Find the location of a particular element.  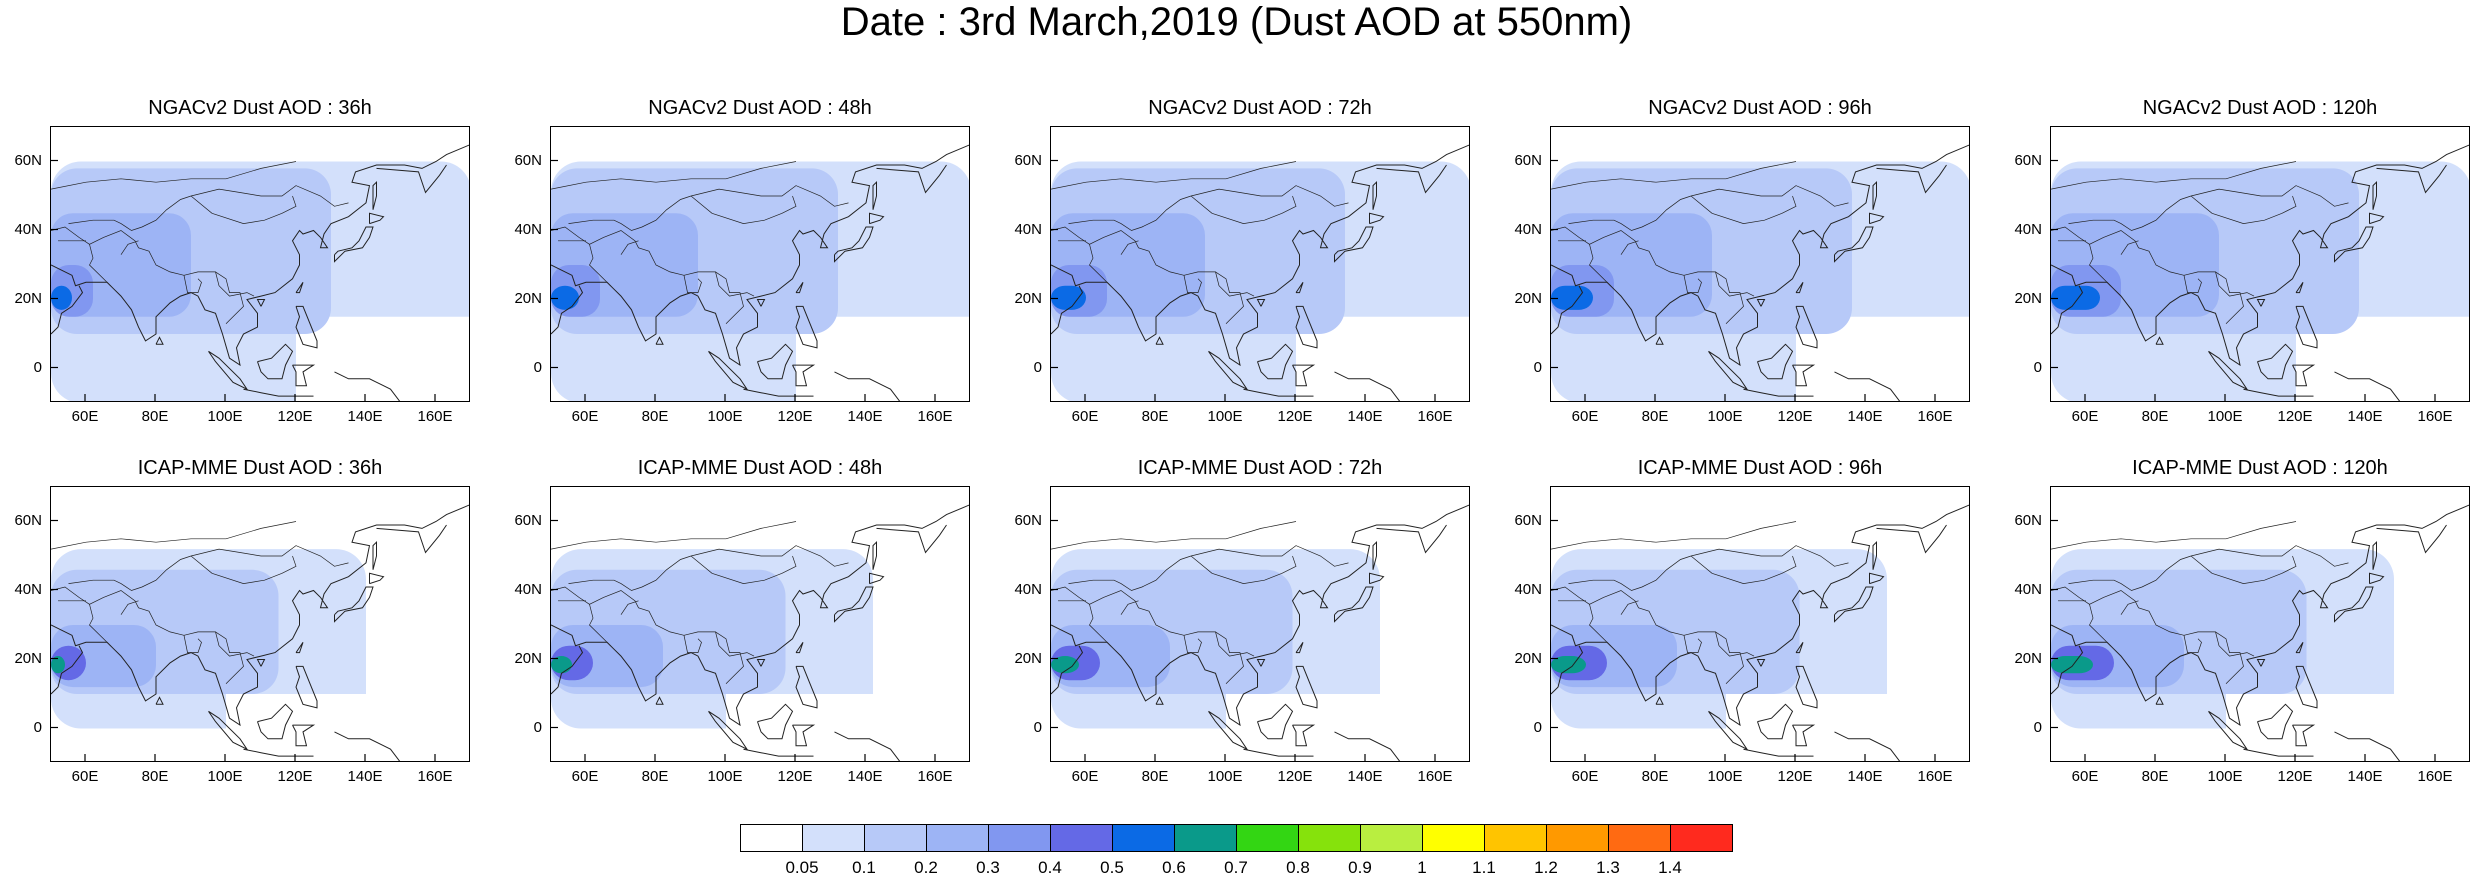

panel-title: NGACv2 Dust AOD : 120h is located at coordinates (2260, 108).